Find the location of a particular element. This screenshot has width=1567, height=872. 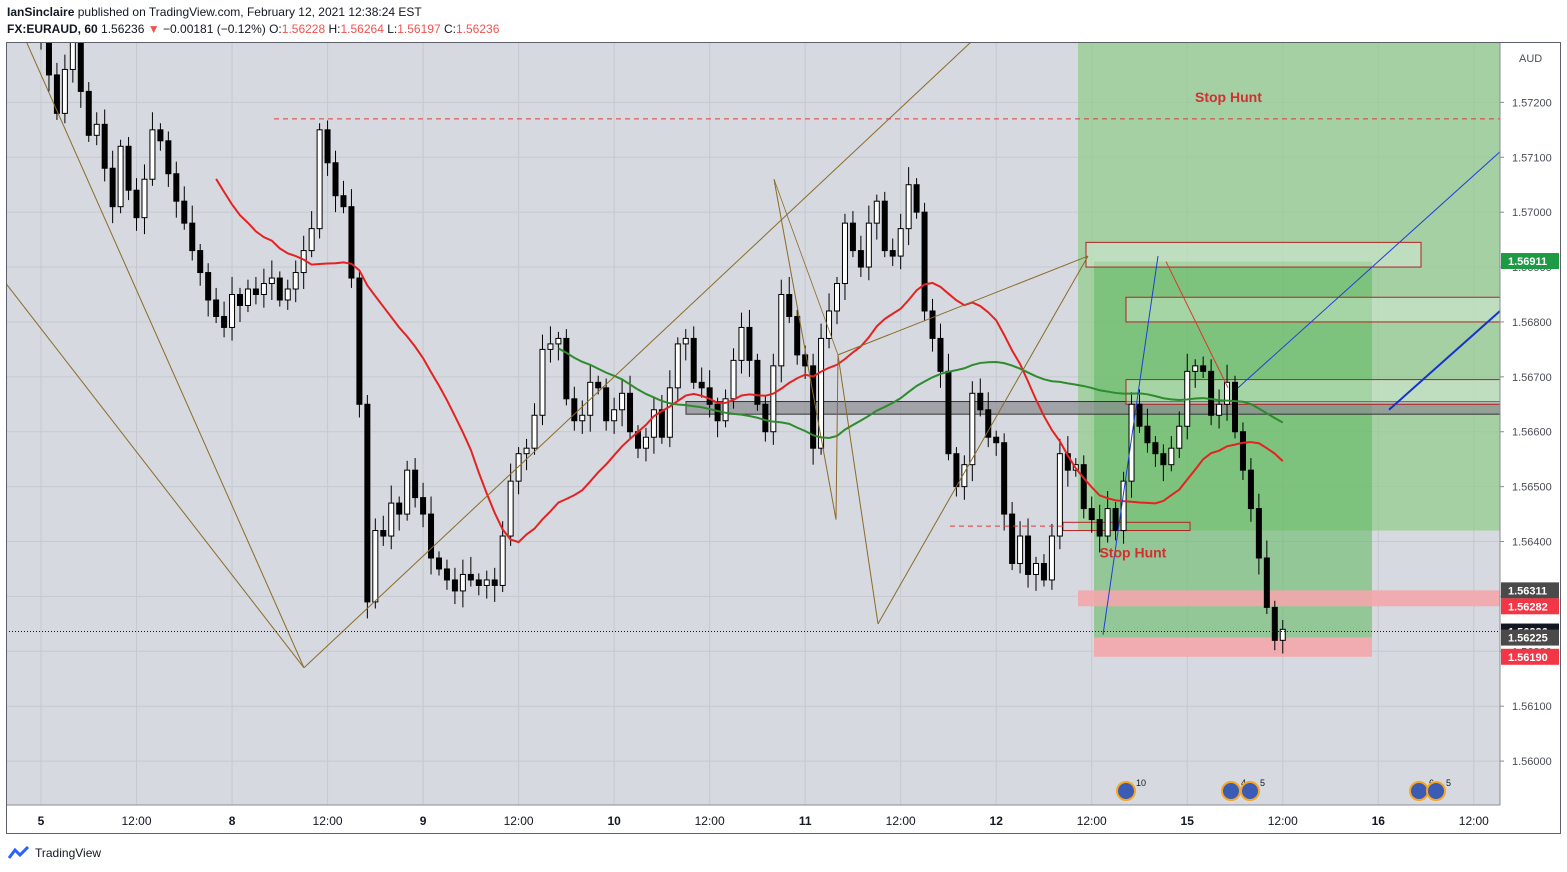

tradingview-logo-icon is located at coordinates (19, 852).